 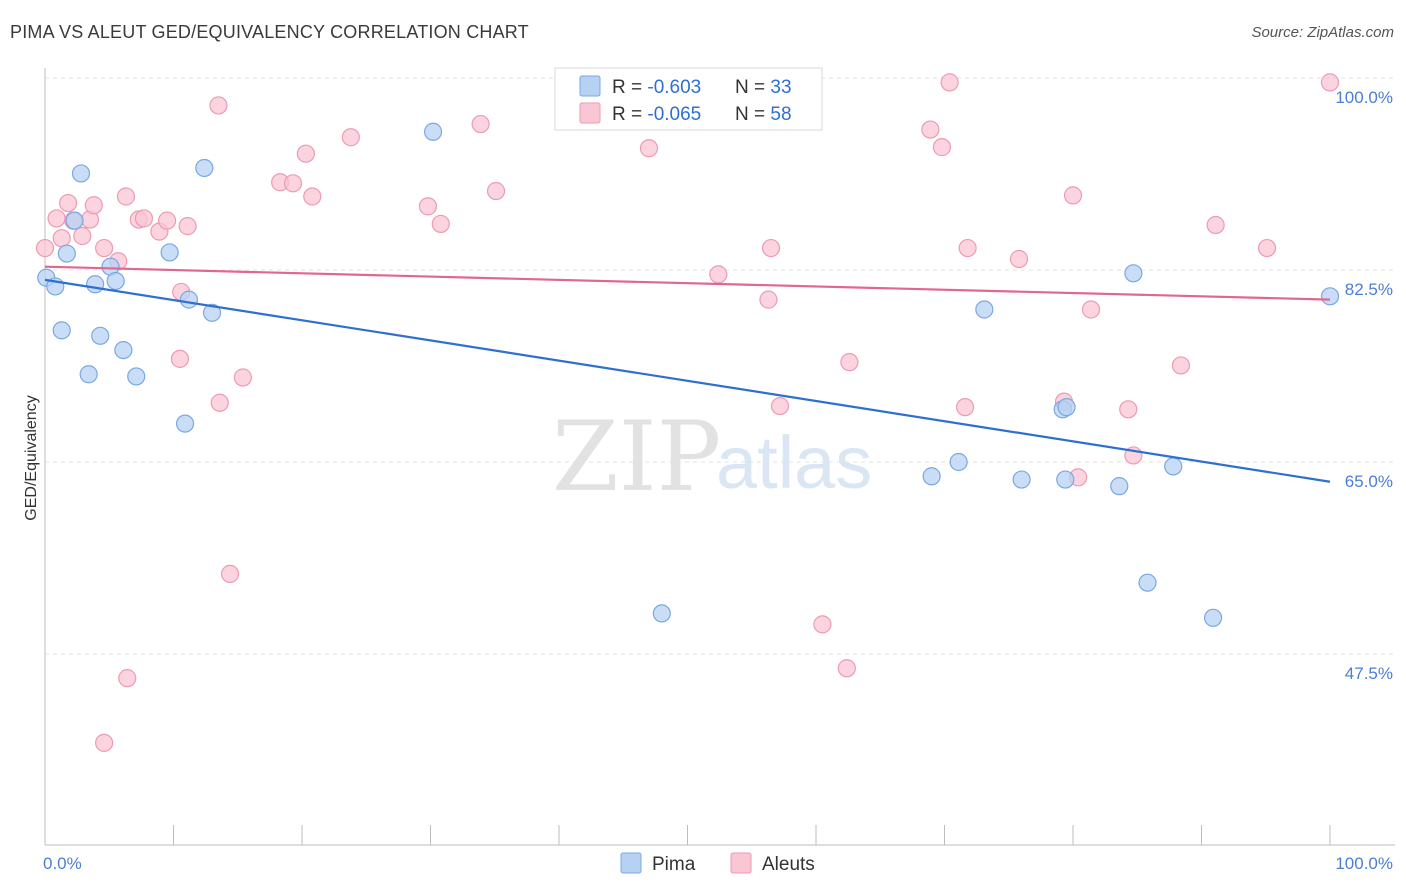 What do you see at coordinates (674, 864) in the screenshot?
I see `bottom-legend-pima: Pima` at bounding box center [674, 864].